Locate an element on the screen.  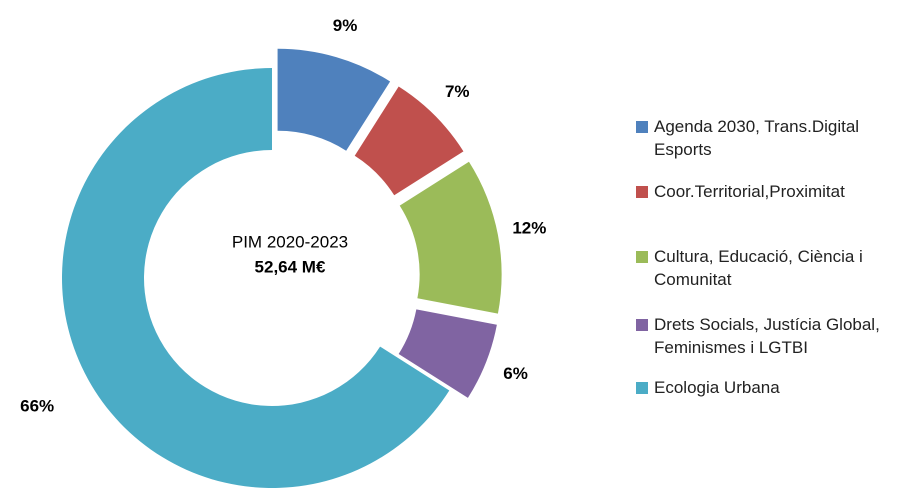
legend-item: Cultura, Educació, Ciència i Comunitat is located at coordinates (770, 268).